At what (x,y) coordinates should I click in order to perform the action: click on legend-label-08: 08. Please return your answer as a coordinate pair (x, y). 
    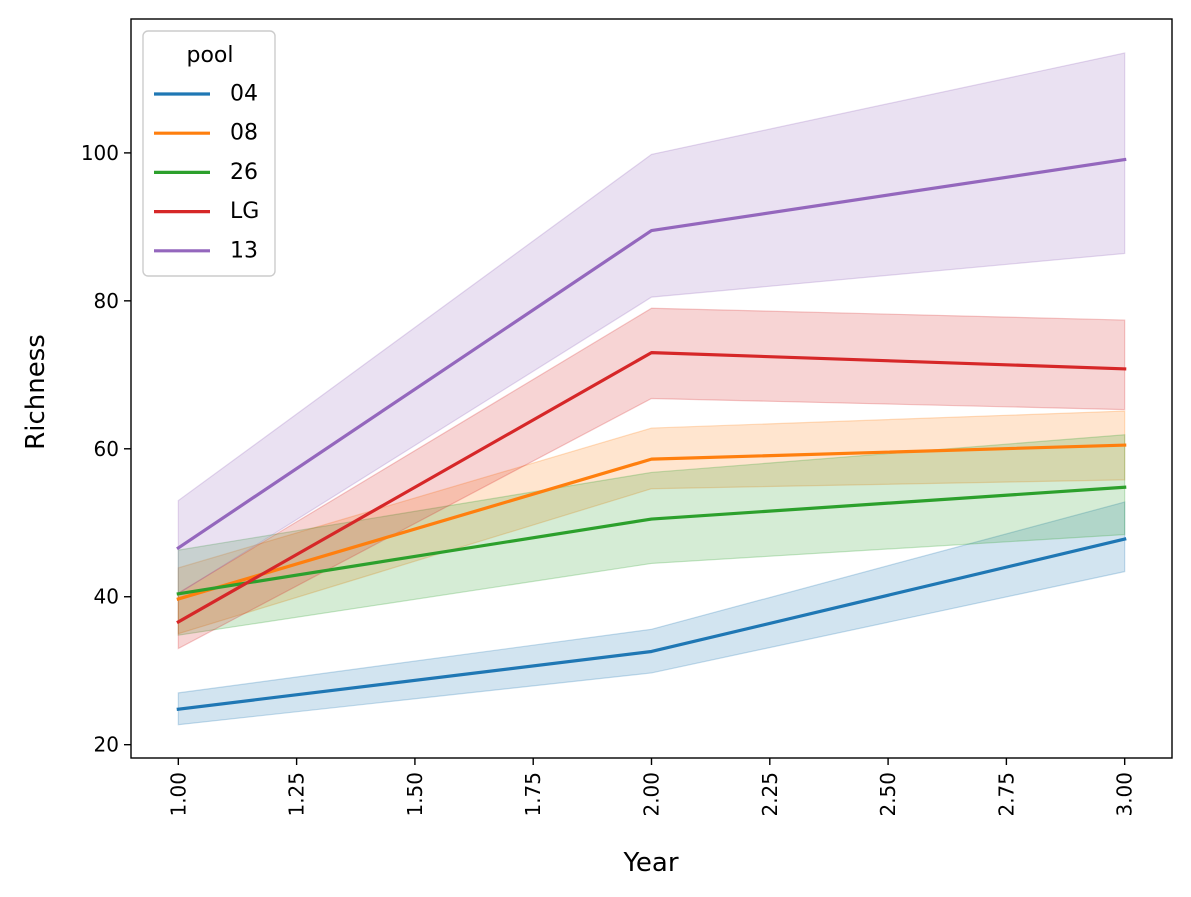
    Looking at the image, I should click on (244, 133).